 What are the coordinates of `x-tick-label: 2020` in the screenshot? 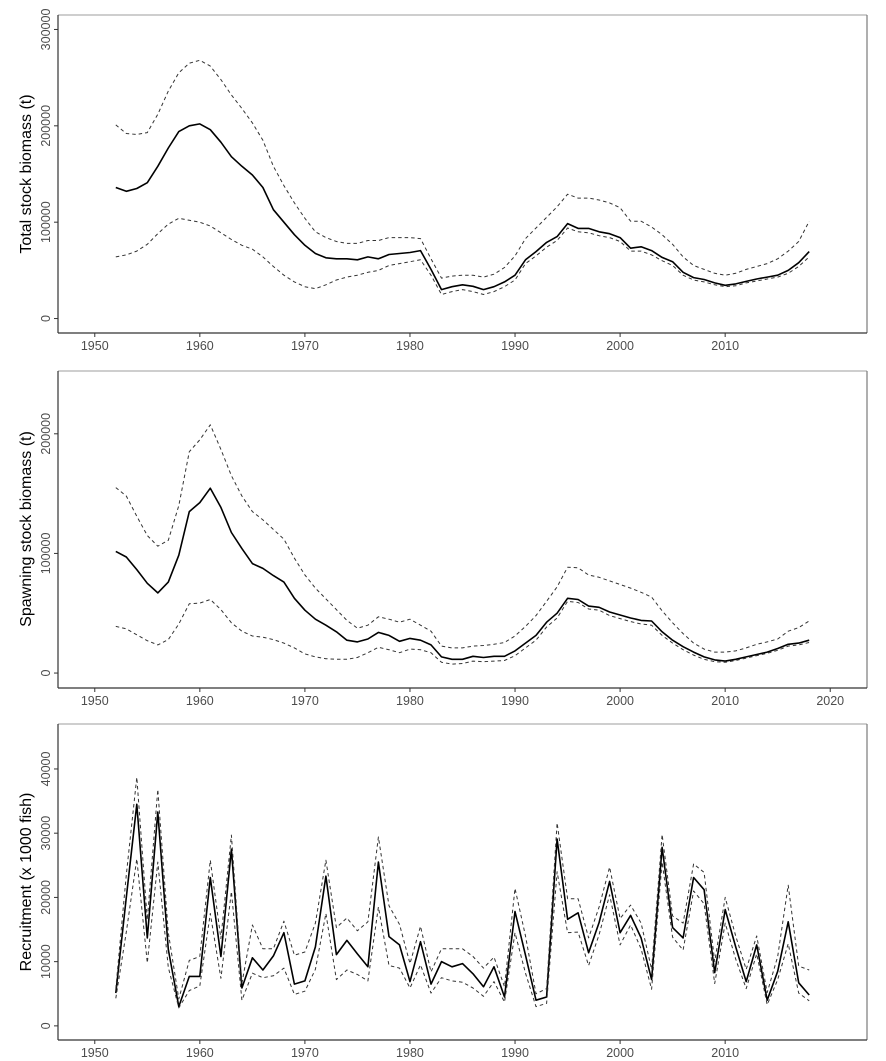 It's located at (830, 701).